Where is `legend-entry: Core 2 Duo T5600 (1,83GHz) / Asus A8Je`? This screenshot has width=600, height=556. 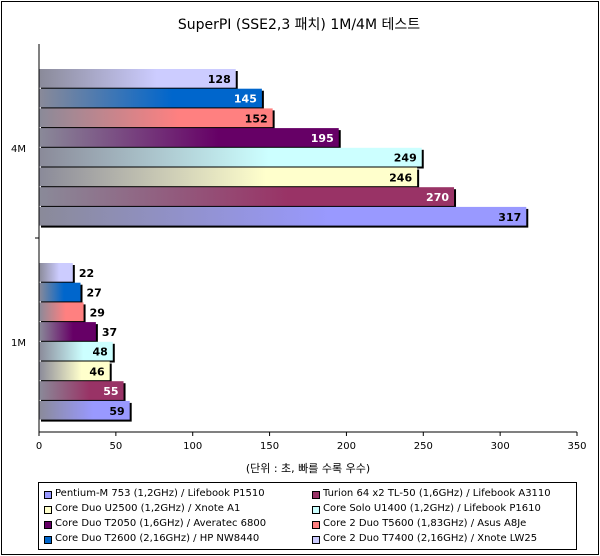 legend-entry: Core 2 Duo T5600 (1,83GHz) / Asus A8Je is located at coordinates (425, 523).